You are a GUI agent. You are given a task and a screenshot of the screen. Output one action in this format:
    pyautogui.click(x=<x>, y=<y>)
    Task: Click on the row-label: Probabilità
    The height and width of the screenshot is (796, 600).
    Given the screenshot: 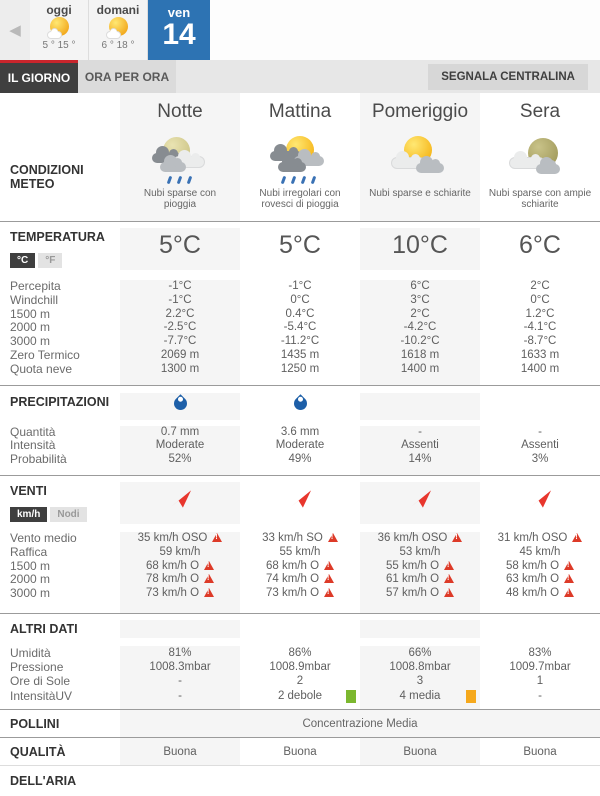 What is the action you would take?
    pyautogui.click(x=38, y=459)
    